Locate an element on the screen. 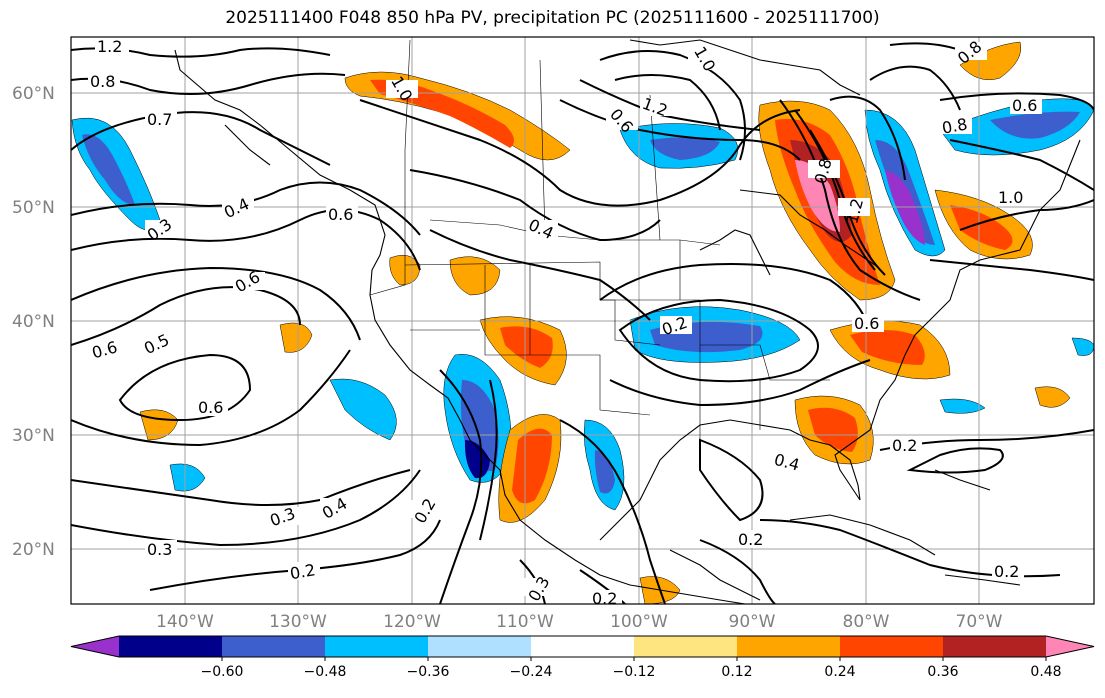  colorbar-tick-label: −0.36 is located at coordinates (428, 672).